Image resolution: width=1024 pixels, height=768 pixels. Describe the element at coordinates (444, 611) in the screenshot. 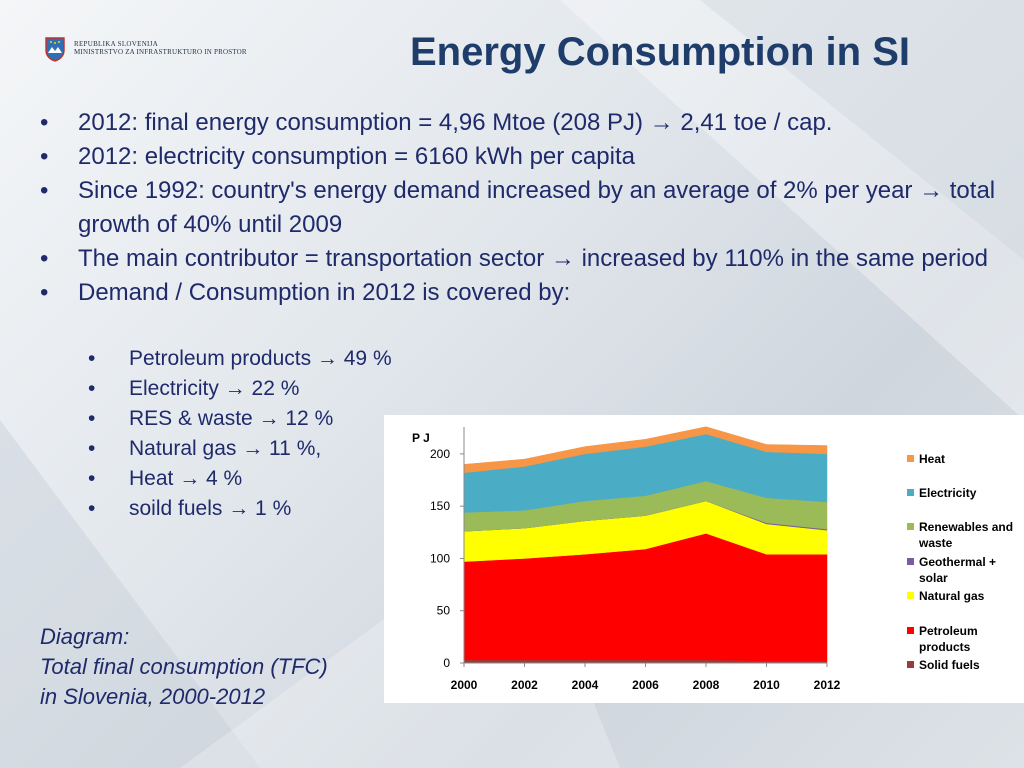

I see `y-tick-label: 50` at that location.